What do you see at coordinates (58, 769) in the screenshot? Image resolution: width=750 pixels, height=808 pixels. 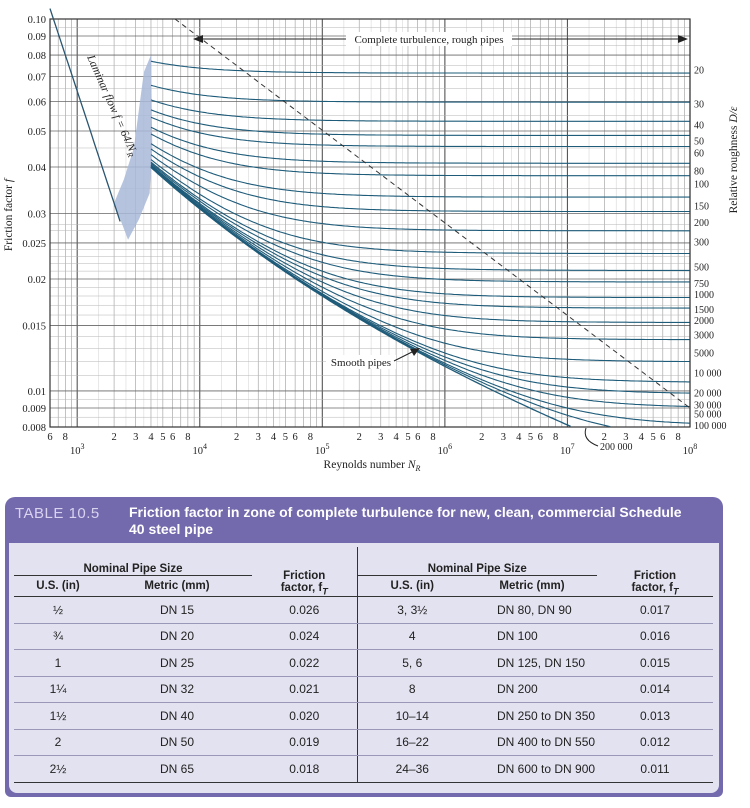 I see `us-cell: 2½` at bounding box center [58, 769].